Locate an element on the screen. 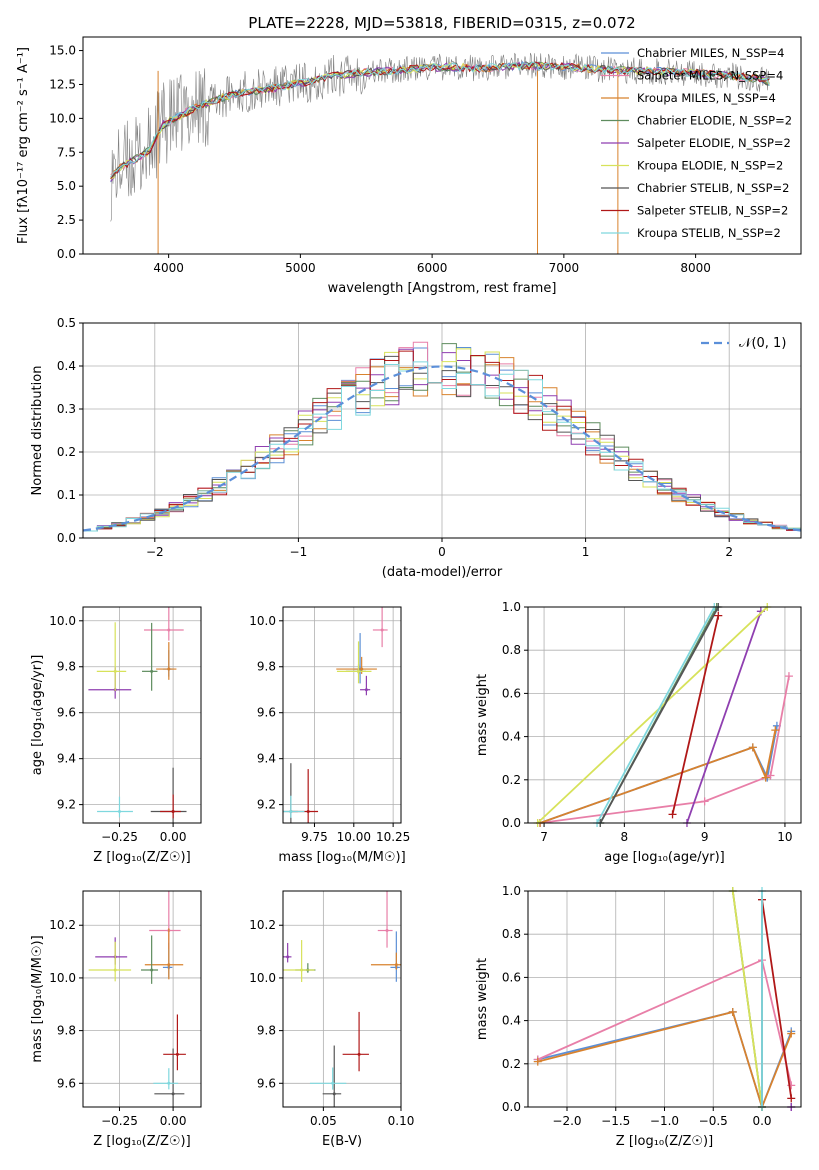 This screenshot has width=819, height=1170. x-tick-label: 2 is located at coordinates (729, 552).